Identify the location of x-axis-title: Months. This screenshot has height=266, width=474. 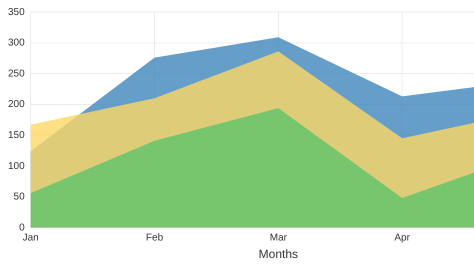
(278, 254).